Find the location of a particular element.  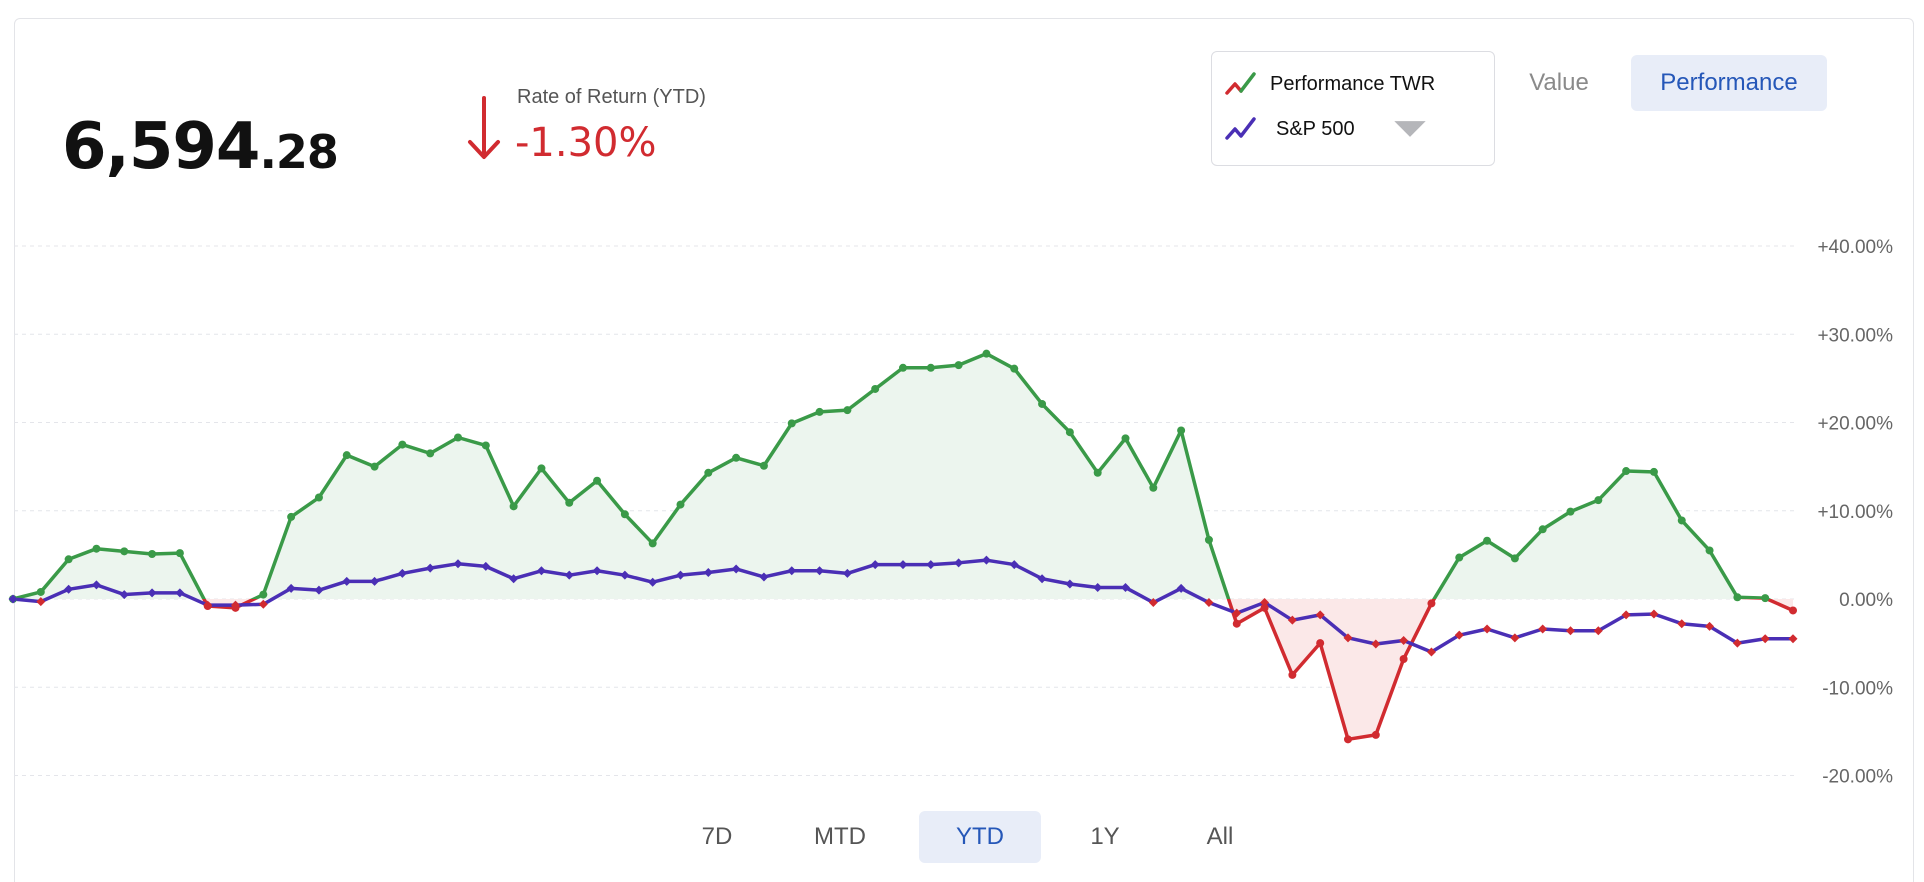

caret-down-icon is located at coordinates (1410, 129).